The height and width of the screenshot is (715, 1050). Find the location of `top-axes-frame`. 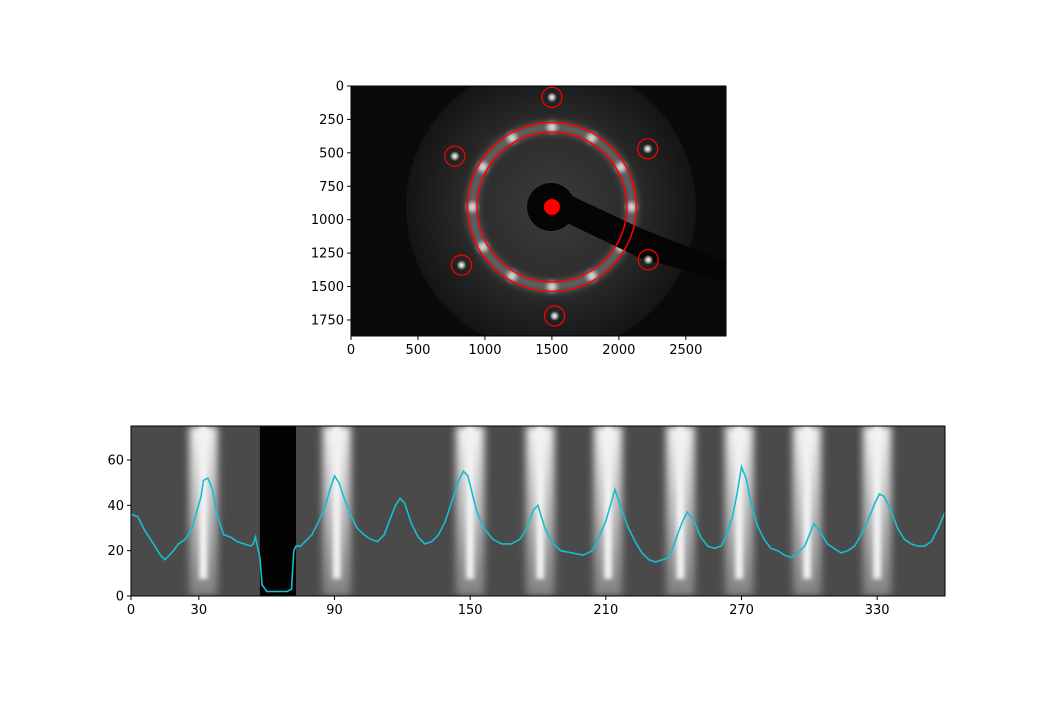

top-axes-frame is located at coordinates (538, 211).